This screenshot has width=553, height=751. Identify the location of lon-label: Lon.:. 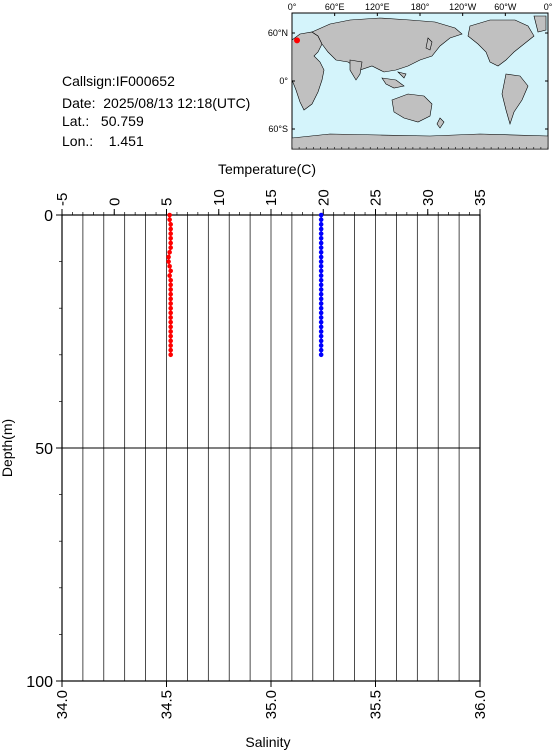
(78, 141).